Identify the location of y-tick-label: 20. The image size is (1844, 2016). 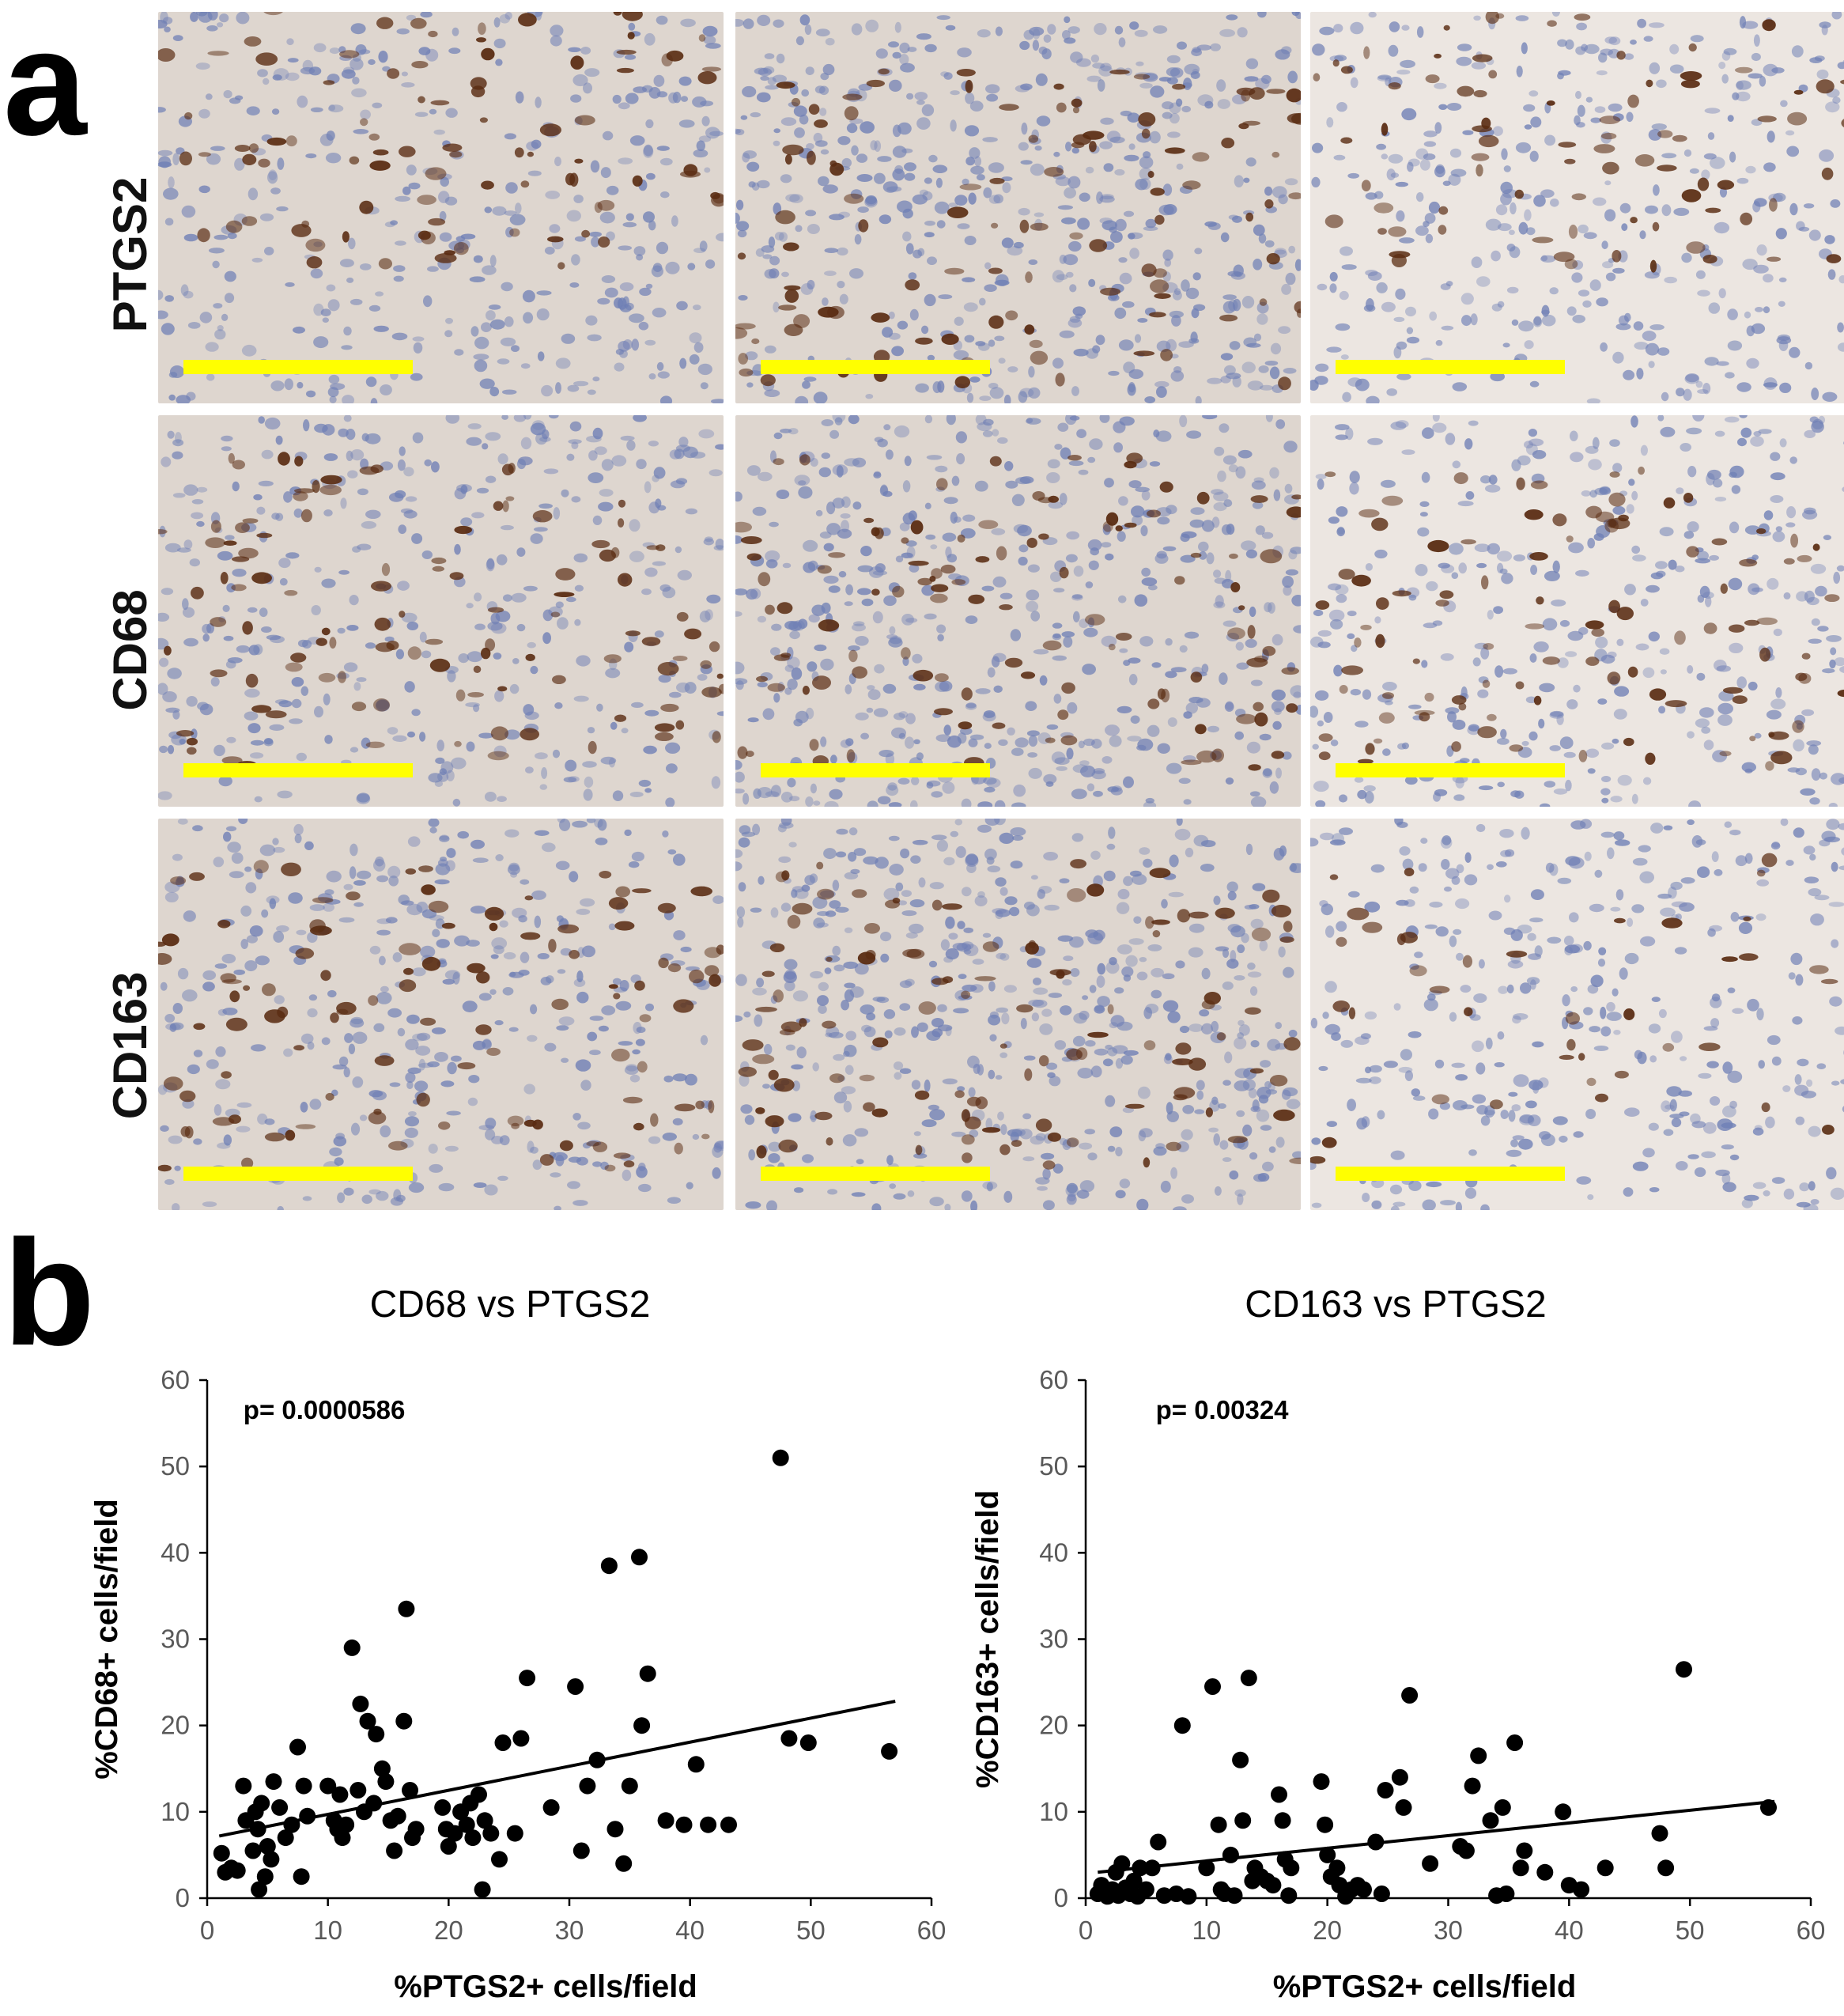
(175, 1725).